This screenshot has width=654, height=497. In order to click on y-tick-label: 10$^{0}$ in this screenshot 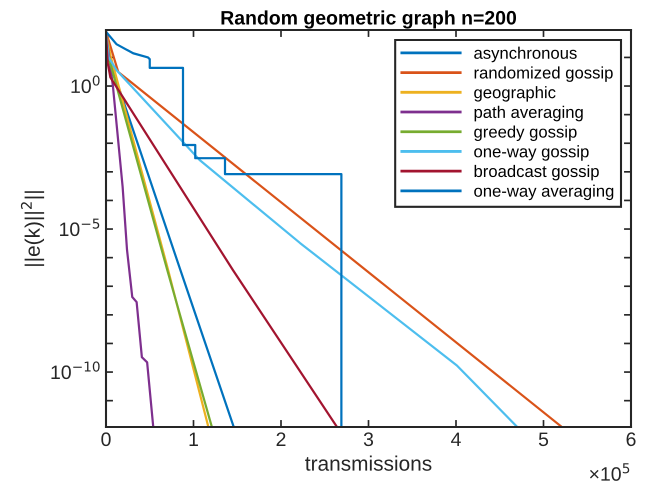, I will do `click(86, 84)`.